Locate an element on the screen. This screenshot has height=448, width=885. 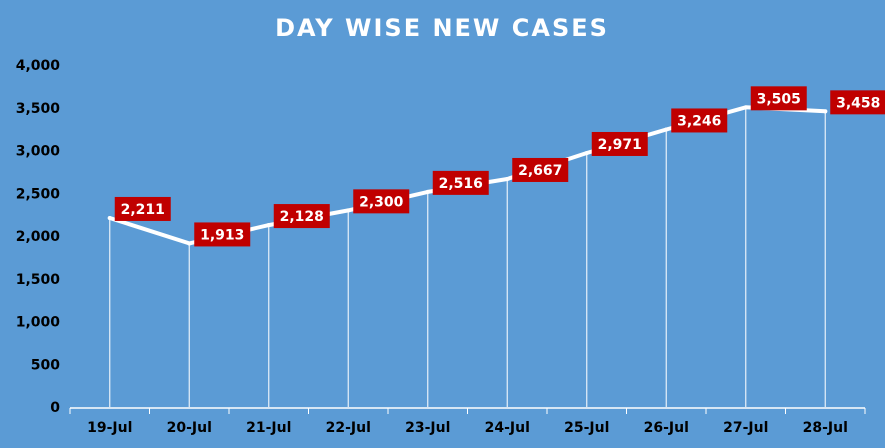
y-axis: 0 500 1,000 1,500 2,000 2,500 3,000 3,500 4,000 is located at coordinates (38, 237).